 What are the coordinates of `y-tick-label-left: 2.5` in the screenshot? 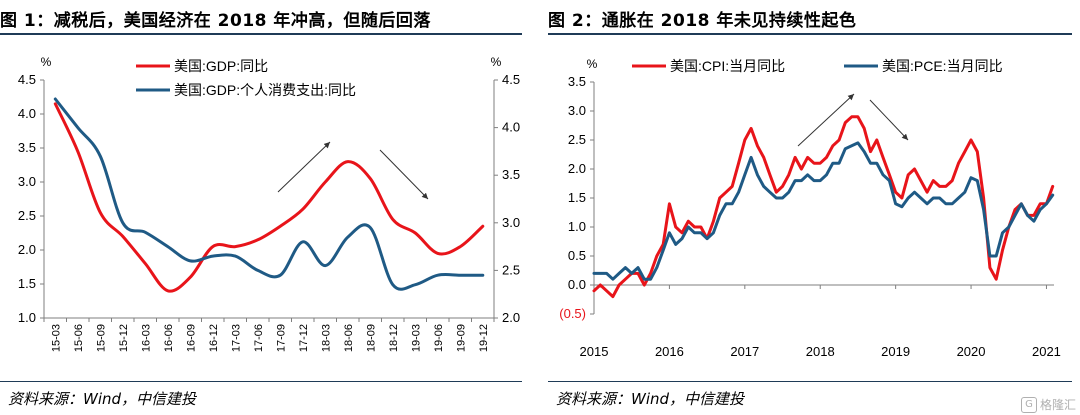 It's located at (27, 215).